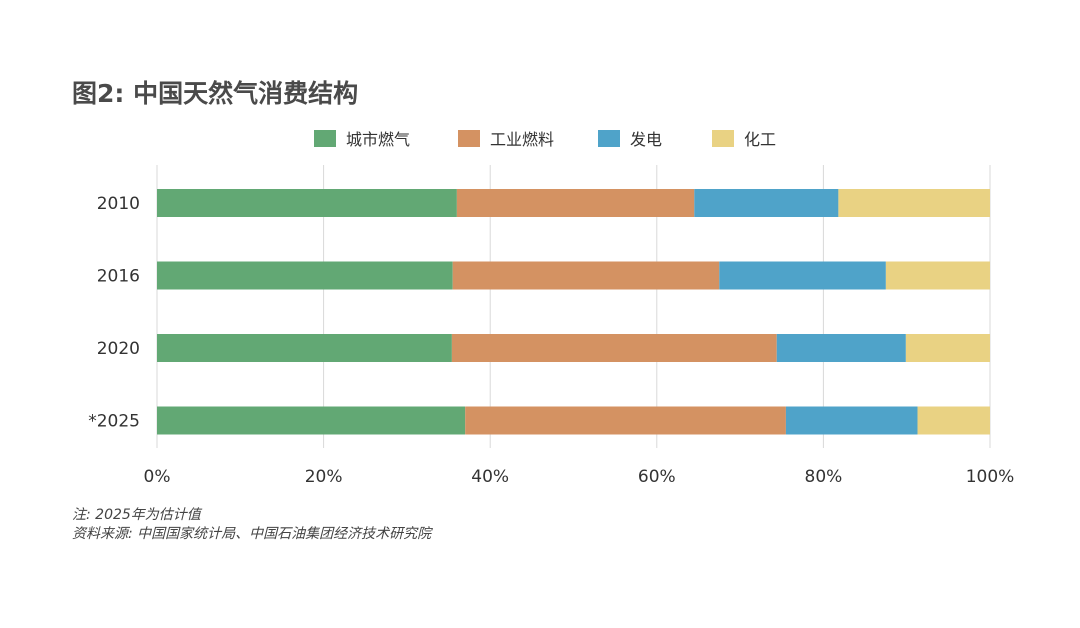 Image resolution: width=1080 pixels, height=628 pixels. What do you see at coordinates (157, 477) in the screenshot?
I see `x-tick-label: 0%` at bounding box center [157, 477].